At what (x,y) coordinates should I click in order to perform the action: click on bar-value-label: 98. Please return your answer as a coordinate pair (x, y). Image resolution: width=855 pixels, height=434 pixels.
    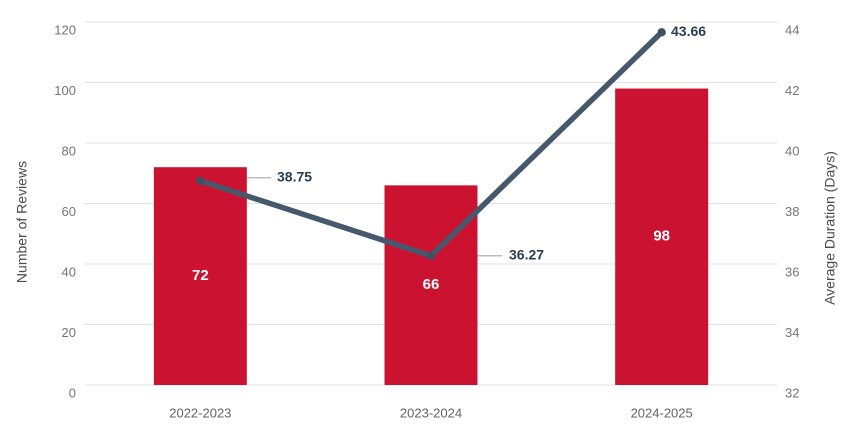
    Looking at the image, I should click on (661, 236).